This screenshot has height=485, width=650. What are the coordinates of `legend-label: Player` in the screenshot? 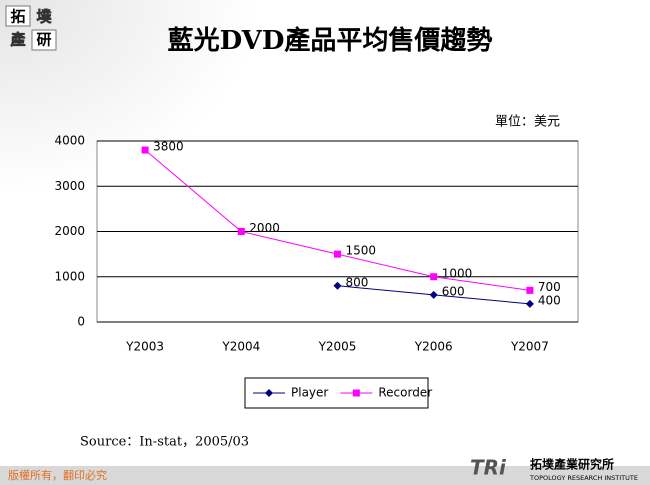 It's located at (309, 393).